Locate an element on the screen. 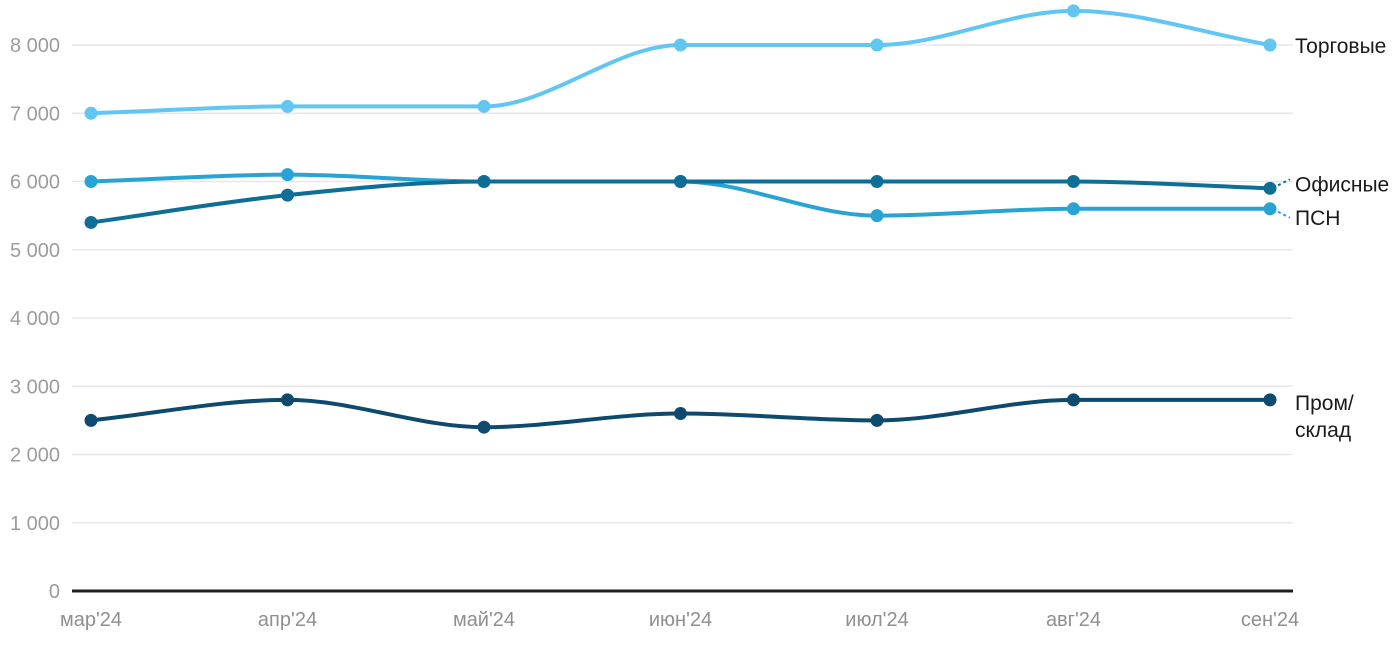  series-label: ПСН is located at coordinates (1317, 218).